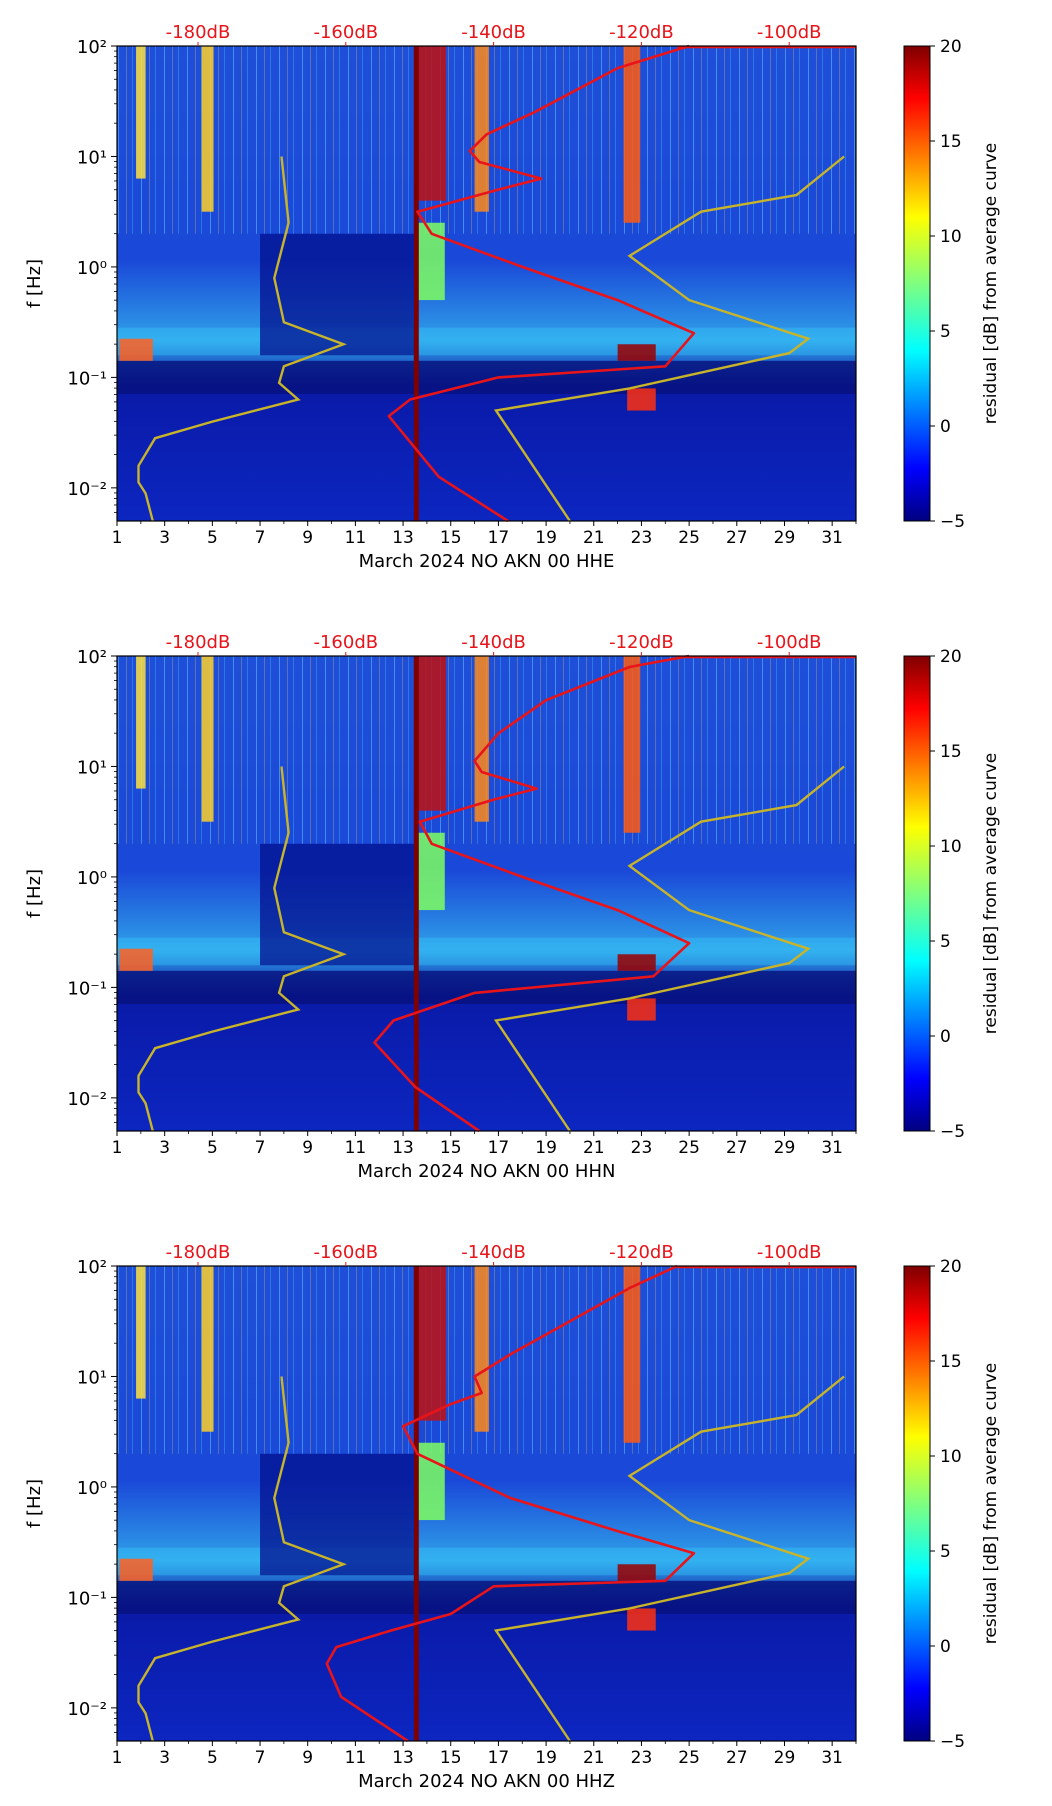 The width and height of the screenshot is (1052, 1806). I want to click on low-noise-model-curve, so click(242, 339).